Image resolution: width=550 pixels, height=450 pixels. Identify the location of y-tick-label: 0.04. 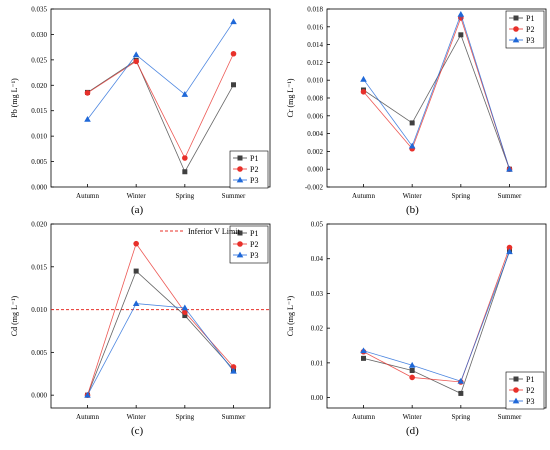
(317, 259).